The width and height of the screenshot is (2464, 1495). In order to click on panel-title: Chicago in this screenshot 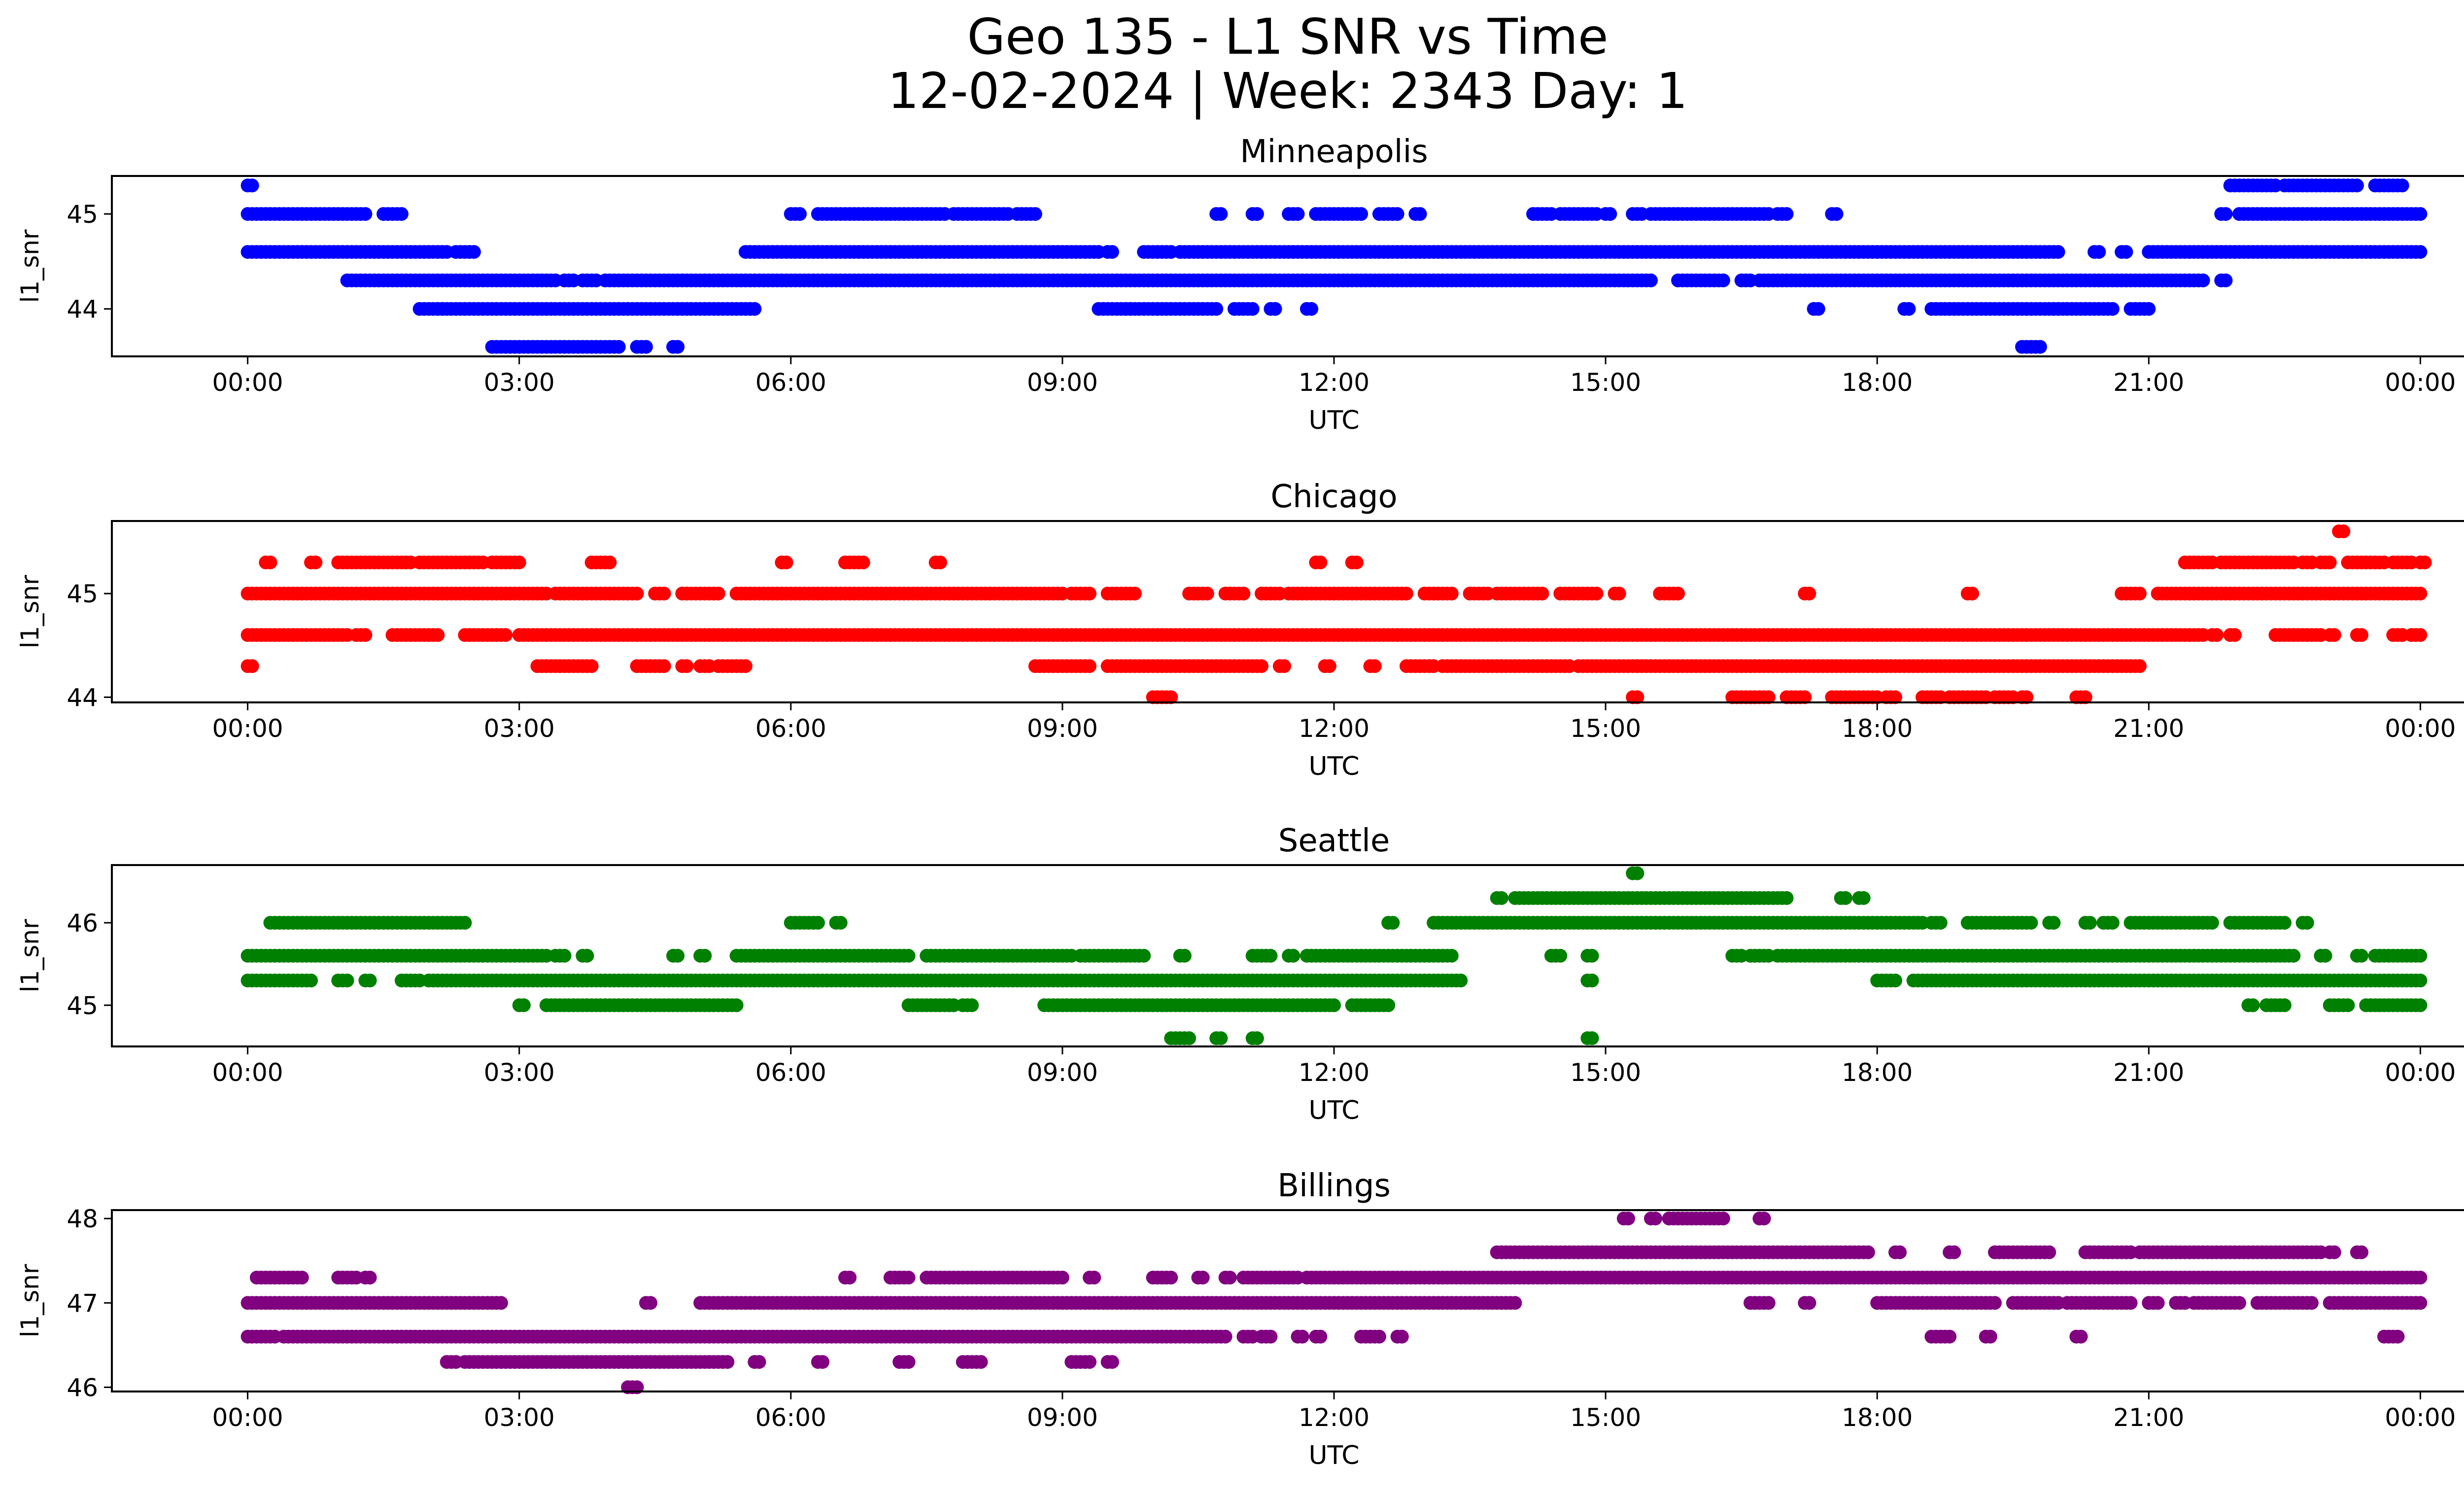, I will do `click(1333, 497)`.